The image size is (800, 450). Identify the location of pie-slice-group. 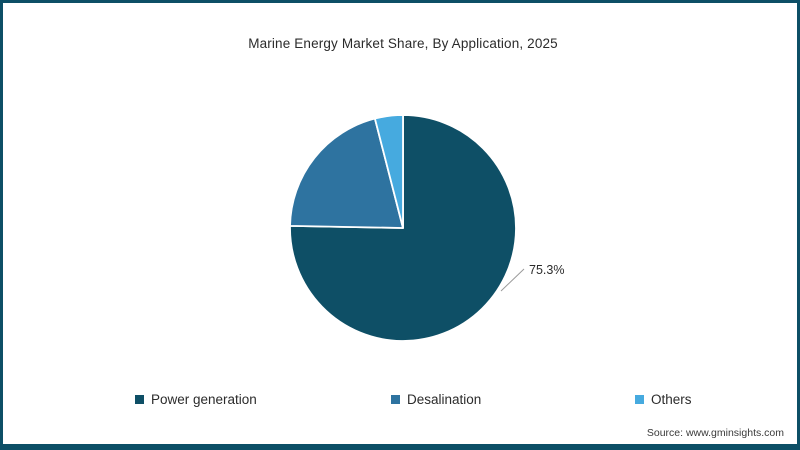
(403, 228).